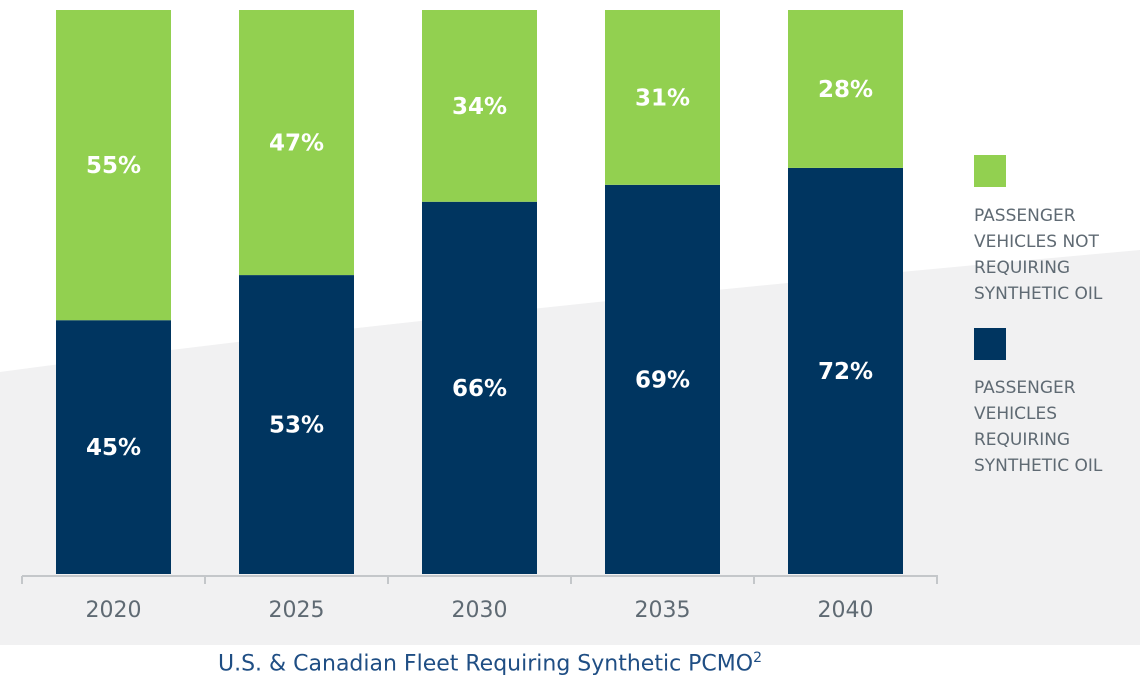  I want to click on bar-requiring-2040, so click(845, 371).